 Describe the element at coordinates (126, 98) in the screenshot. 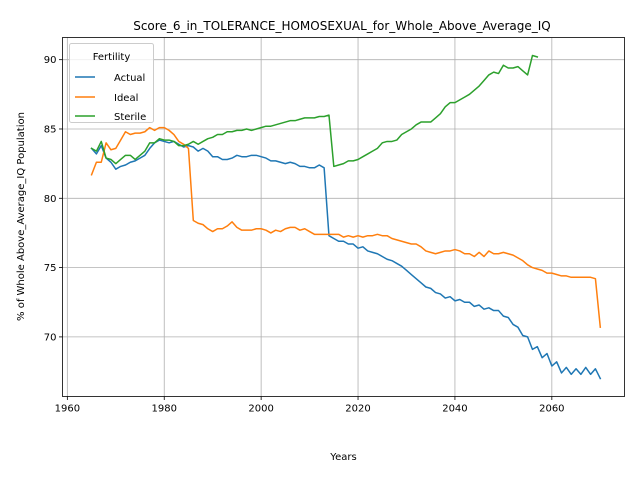

I see `legend-label-ideal: Ideal` at that location.